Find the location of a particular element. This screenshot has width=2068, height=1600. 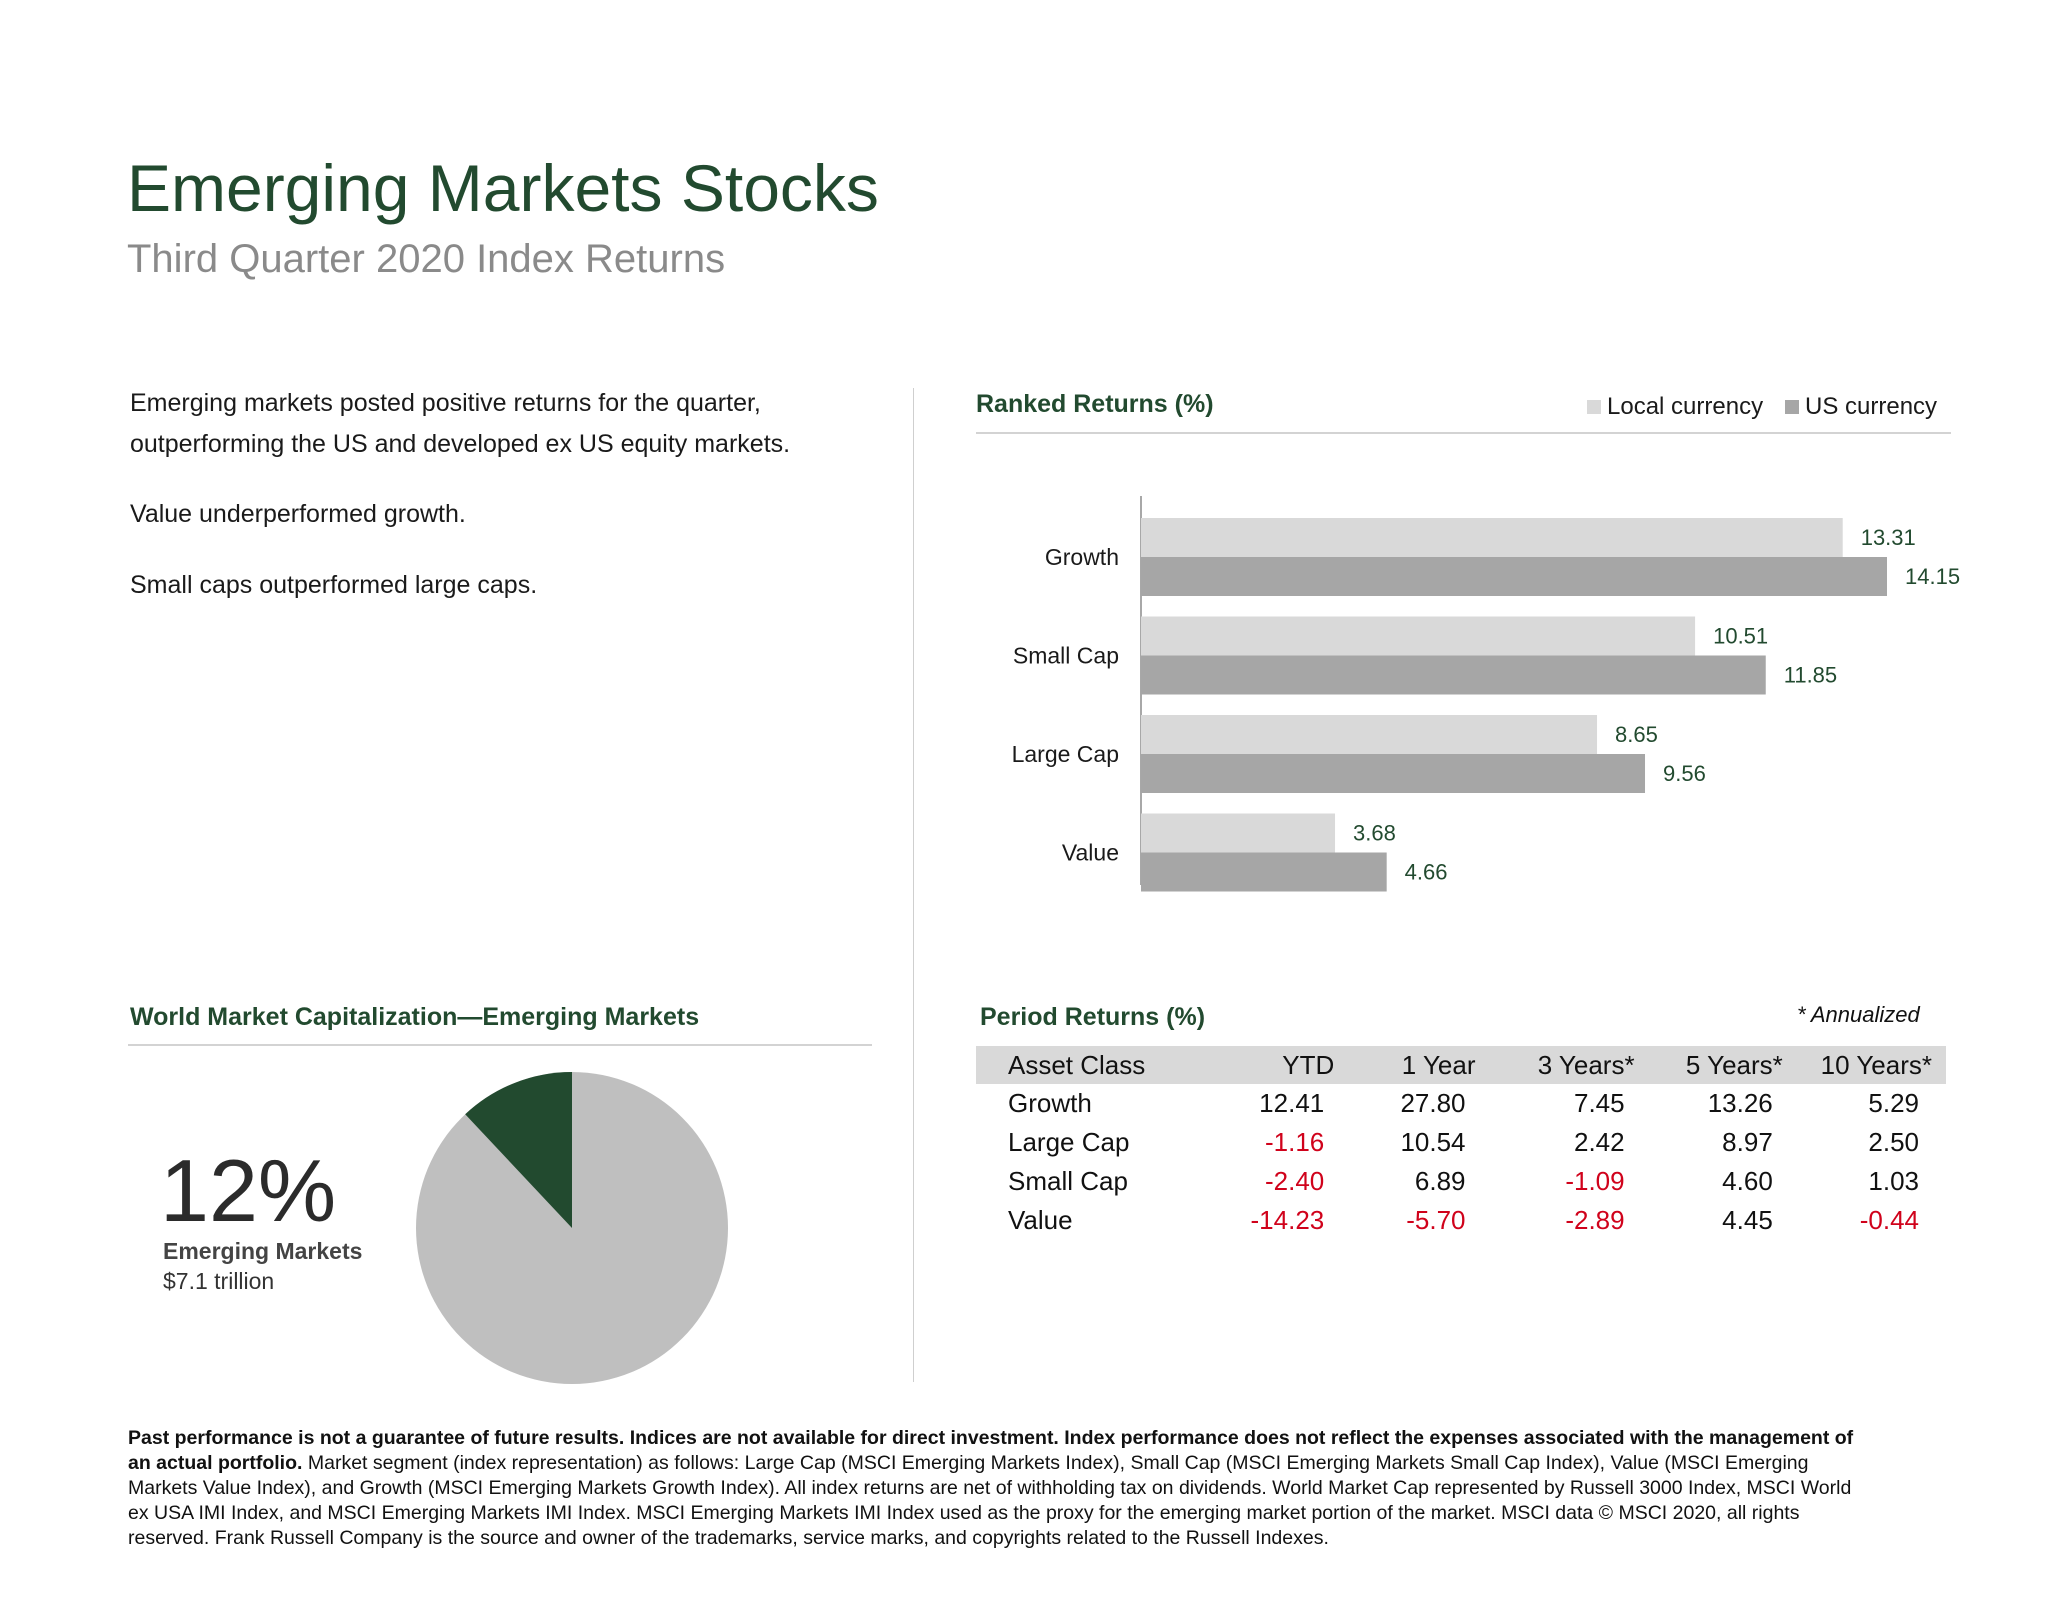

ranked-returns-rule is located at coordinates (1463, 433).